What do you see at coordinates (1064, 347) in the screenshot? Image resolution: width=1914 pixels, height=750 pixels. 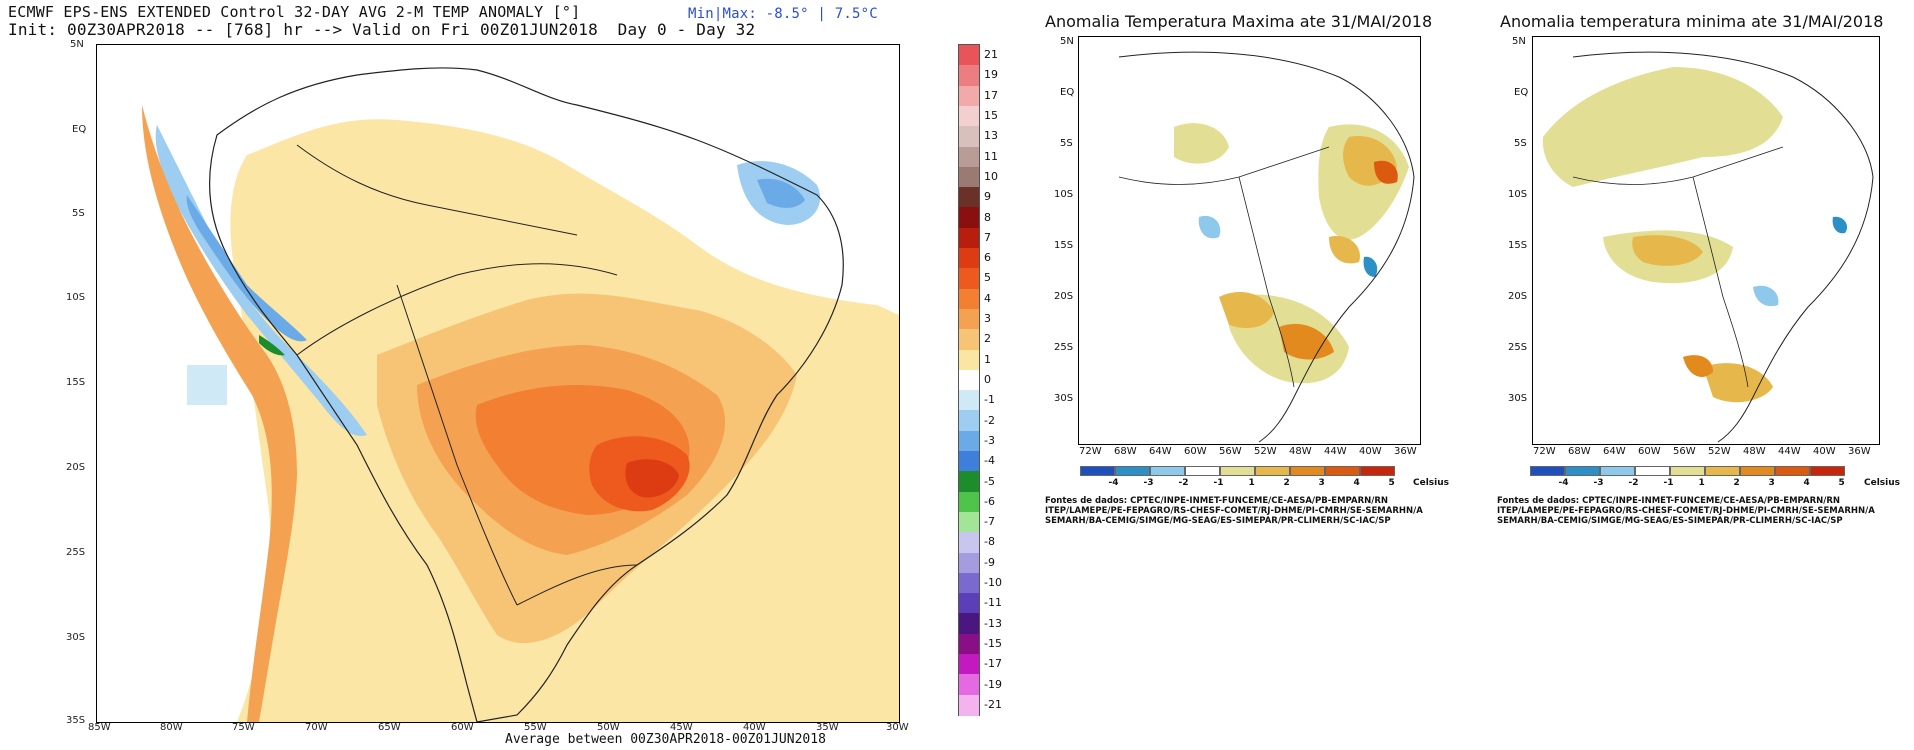 I see `max-lat-25s: 25S` at bounding box center [1064, 347].